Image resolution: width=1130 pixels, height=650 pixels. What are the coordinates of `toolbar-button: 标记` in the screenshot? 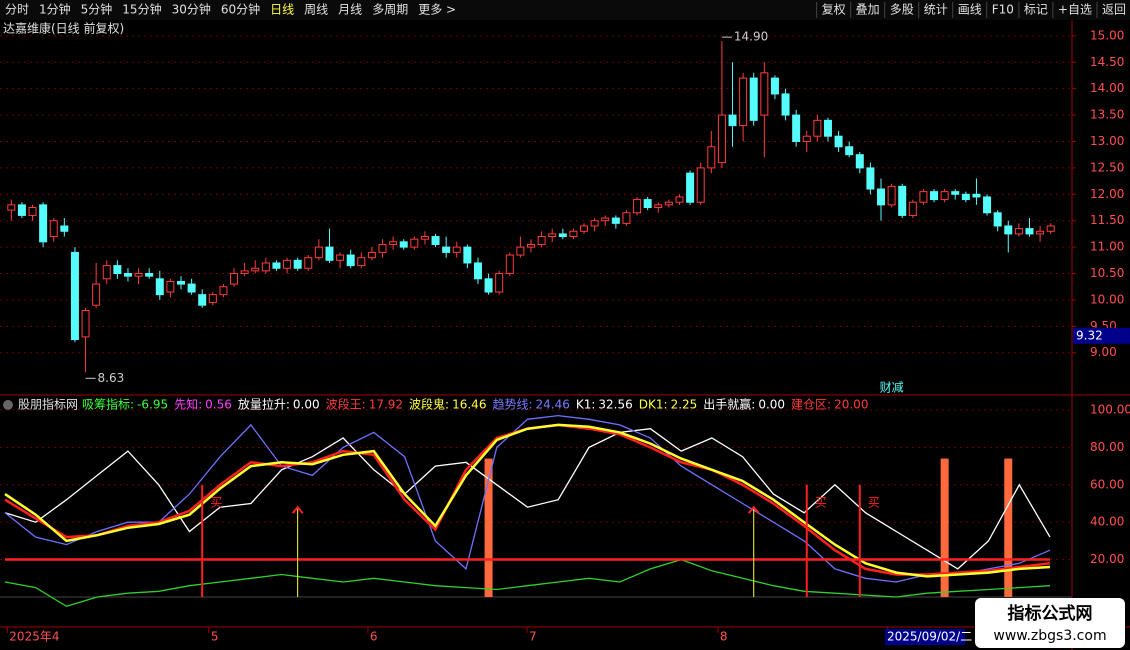 It's located at (1036, 10).